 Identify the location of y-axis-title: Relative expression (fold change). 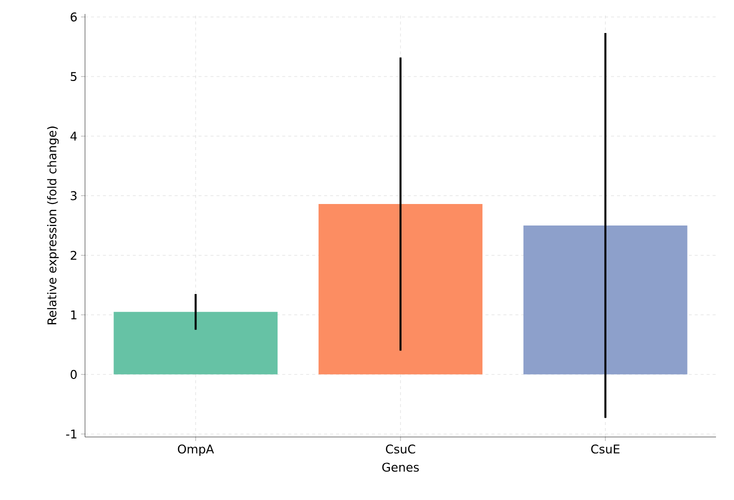
(53, 225).